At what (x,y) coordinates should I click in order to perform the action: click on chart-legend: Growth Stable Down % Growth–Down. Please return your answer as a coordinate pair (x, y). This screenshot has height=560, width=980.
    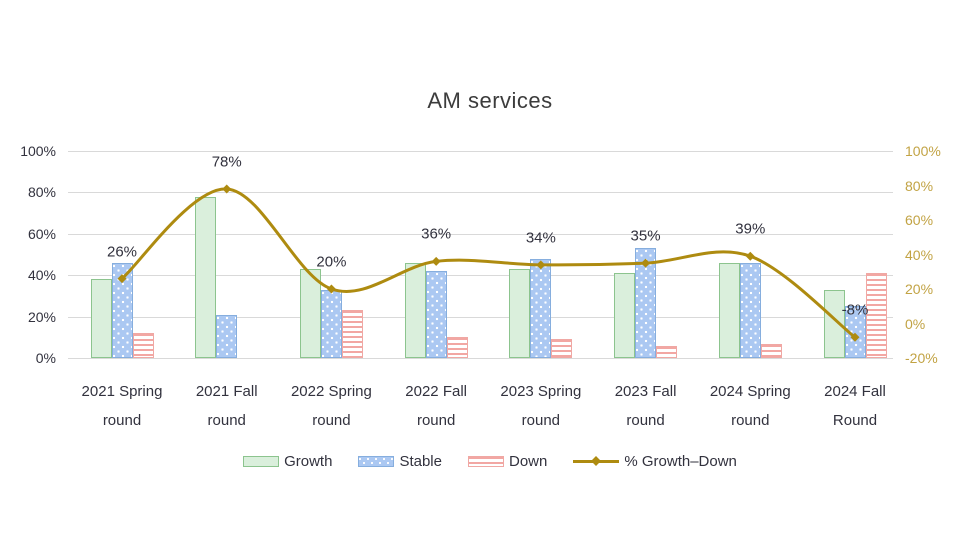
    Looking at the image, I should click on (490, 461).